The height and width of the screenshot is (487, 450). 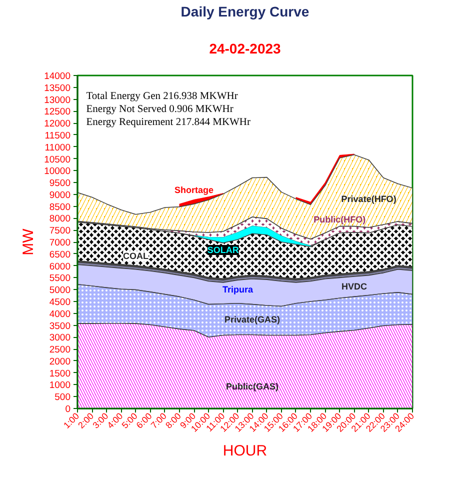 I want to click on series-label: Shortage, so click(x=194, y=189).